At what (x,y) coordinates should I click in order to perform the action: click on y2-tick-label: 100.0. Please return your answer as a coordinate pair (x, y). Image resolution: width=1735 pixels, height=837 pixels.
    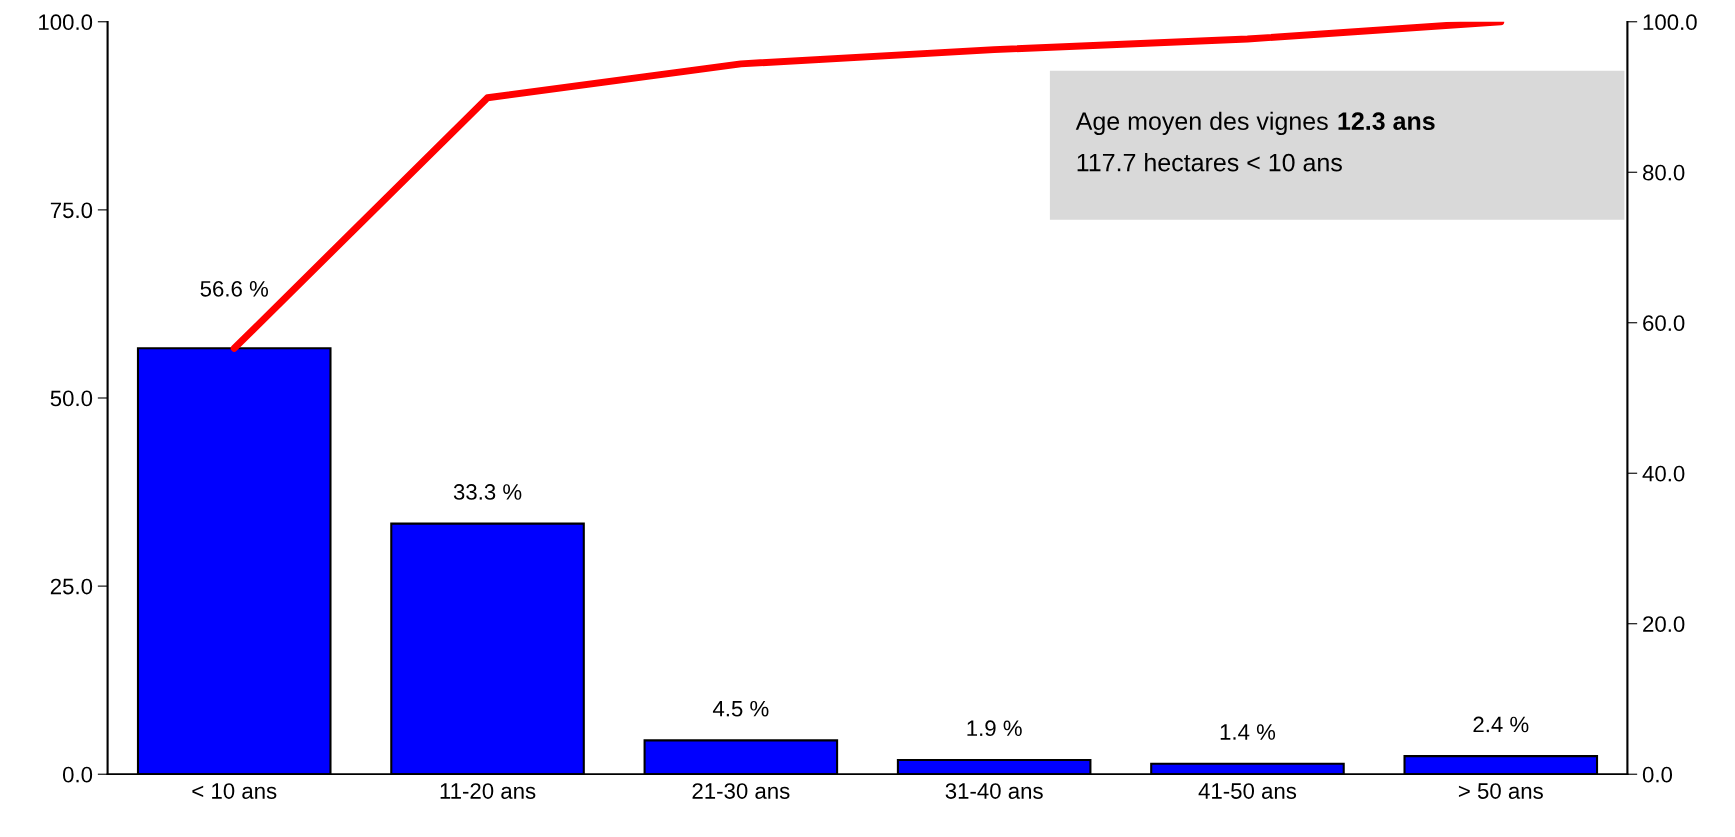
    Looking at the image, I should click on (1670, 22).